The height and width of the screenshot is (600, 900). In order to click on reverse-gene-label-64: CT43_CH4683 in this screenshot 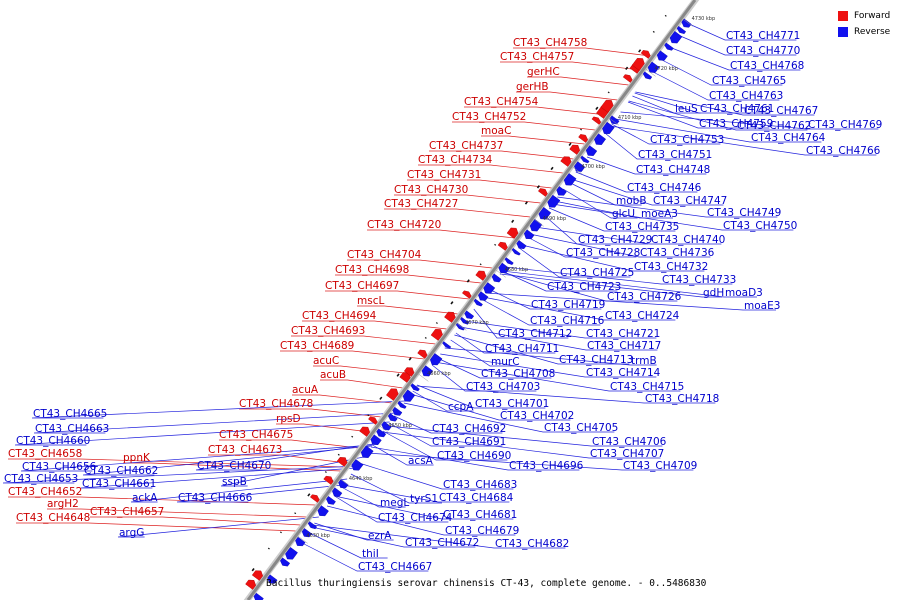, I will do `click(480, 485)`.